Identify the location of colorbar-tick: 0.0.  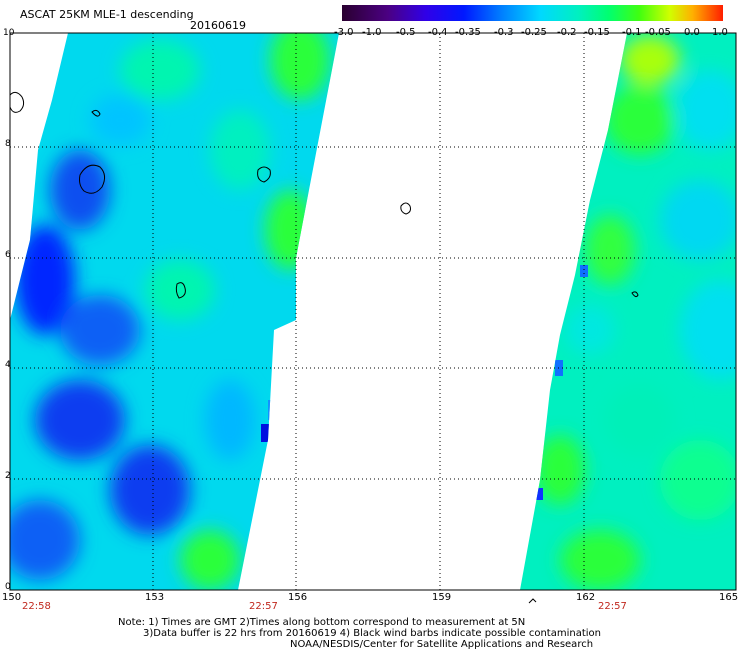
(692, 32).